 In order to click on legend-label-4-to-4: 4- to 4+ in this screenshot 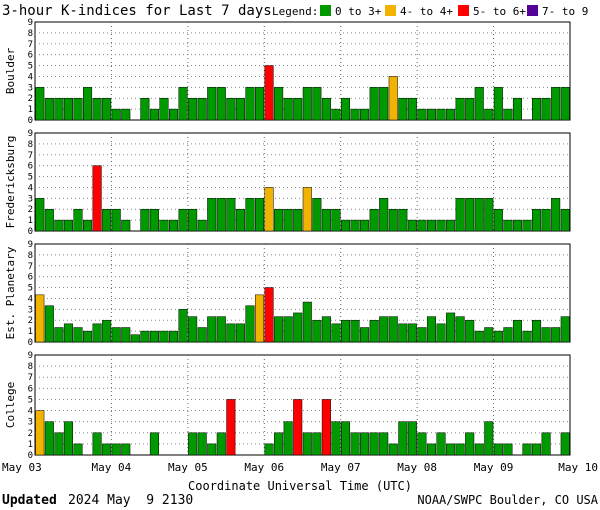, I will do `click(426, 11)`.